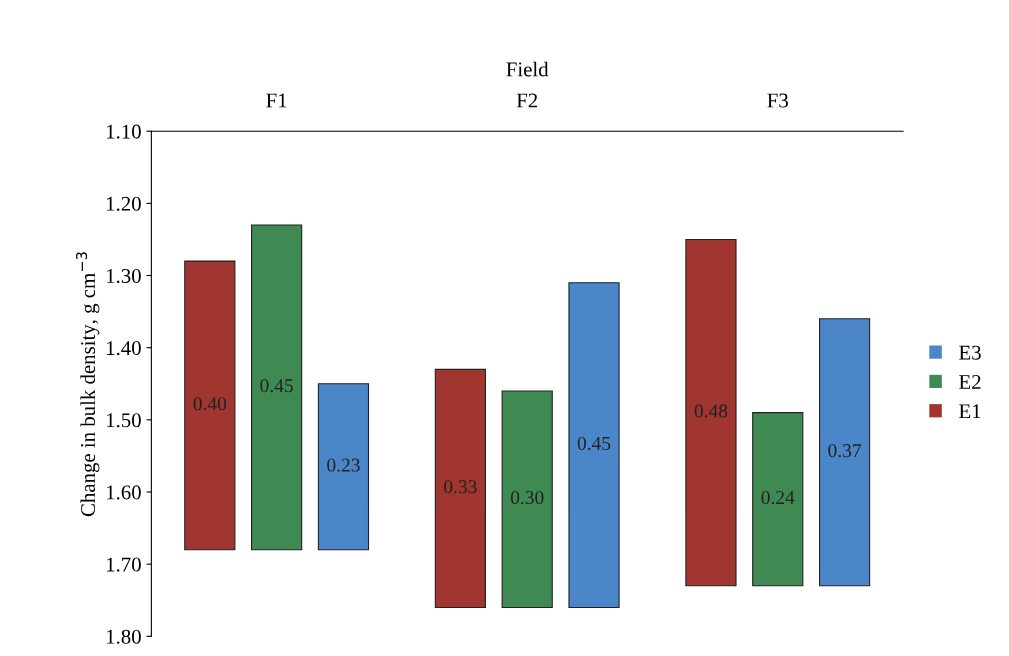 This screenshot has width=1009, height=656. I want to click on y-tick-label: 1.50, so click(124, 420).